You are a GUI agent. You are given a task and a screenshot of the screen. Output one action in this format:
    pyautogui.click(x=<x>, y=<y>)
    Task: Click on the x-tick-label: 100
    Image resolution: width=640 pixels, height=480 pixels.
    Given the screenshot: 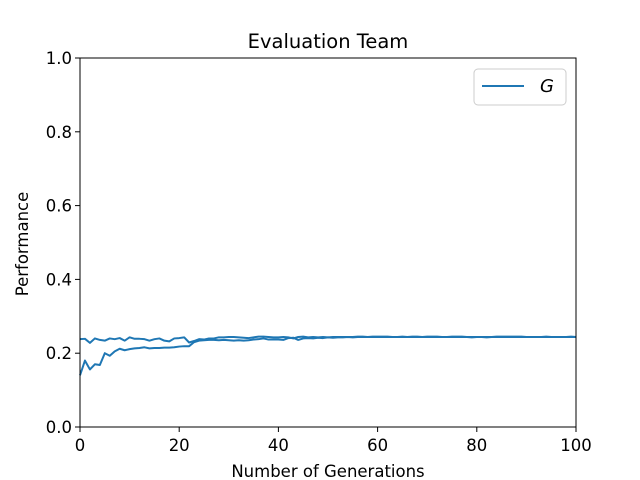 What is the action you would take?
    pyautogui.click(x=576, y=445)
    